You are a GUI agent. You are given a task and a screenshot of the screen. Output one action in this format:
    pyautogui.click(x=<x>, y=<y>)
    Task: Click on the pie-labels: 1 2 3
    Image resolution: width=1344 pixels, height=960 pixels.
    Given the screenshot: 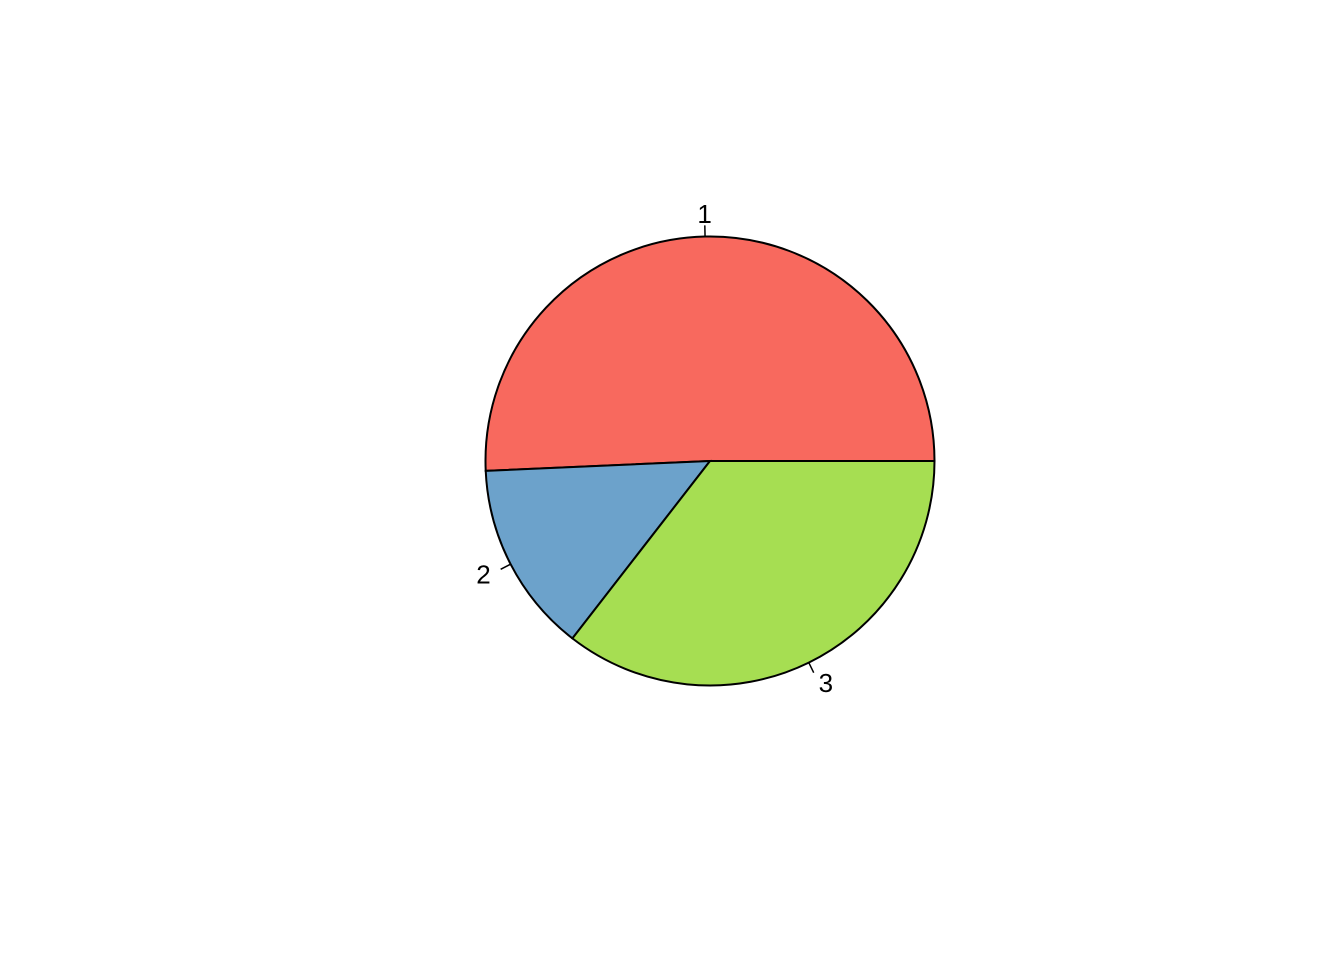 What is the action you would take?
    pyautogui.click(x=654, y=448)
    